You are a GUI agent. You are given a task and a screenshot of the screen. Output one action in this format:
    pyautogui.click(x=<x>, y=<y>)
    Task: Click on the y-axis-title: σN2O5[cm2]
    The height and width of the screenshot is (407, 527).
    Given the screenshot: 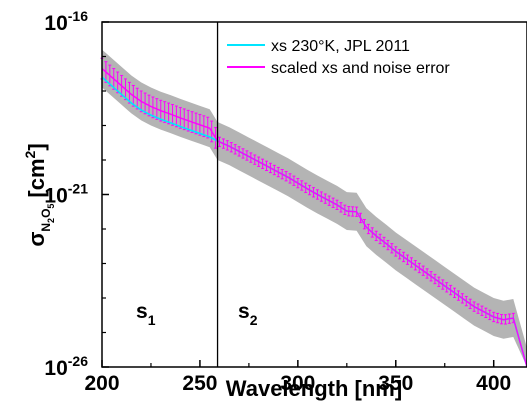 What is the action you would take?
    pyautogui.click(x=39, y=194)
    